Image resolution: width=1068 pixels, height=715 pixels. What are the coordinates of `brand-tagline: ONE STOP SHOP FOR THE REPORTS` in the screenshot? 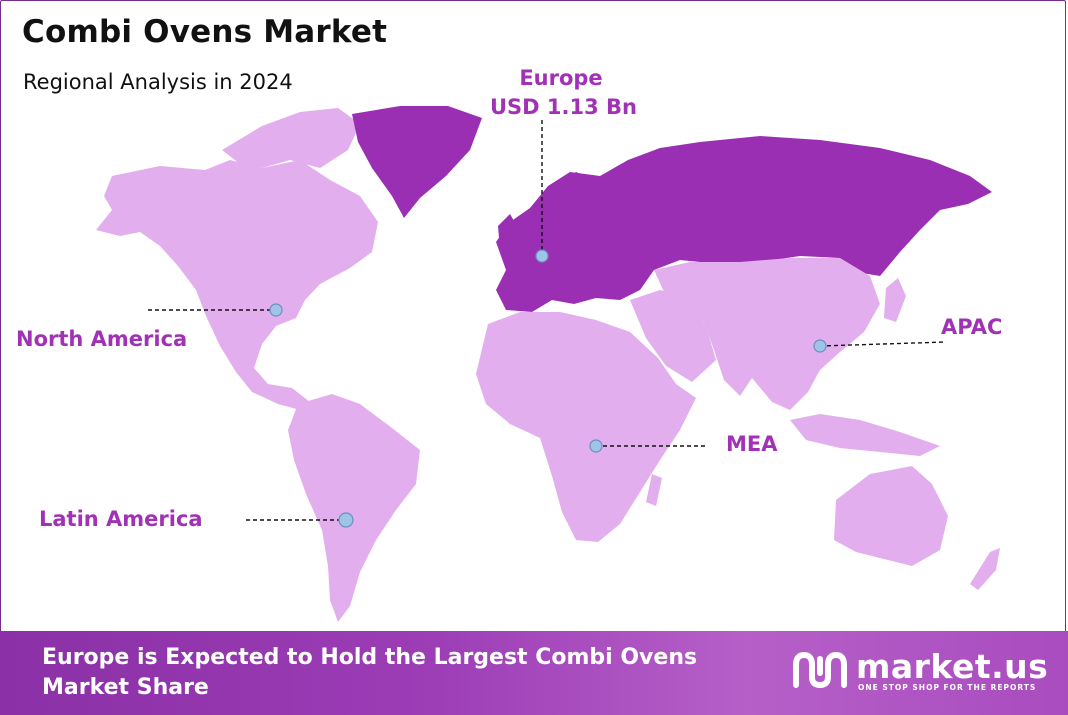 It's located at (947, 687).